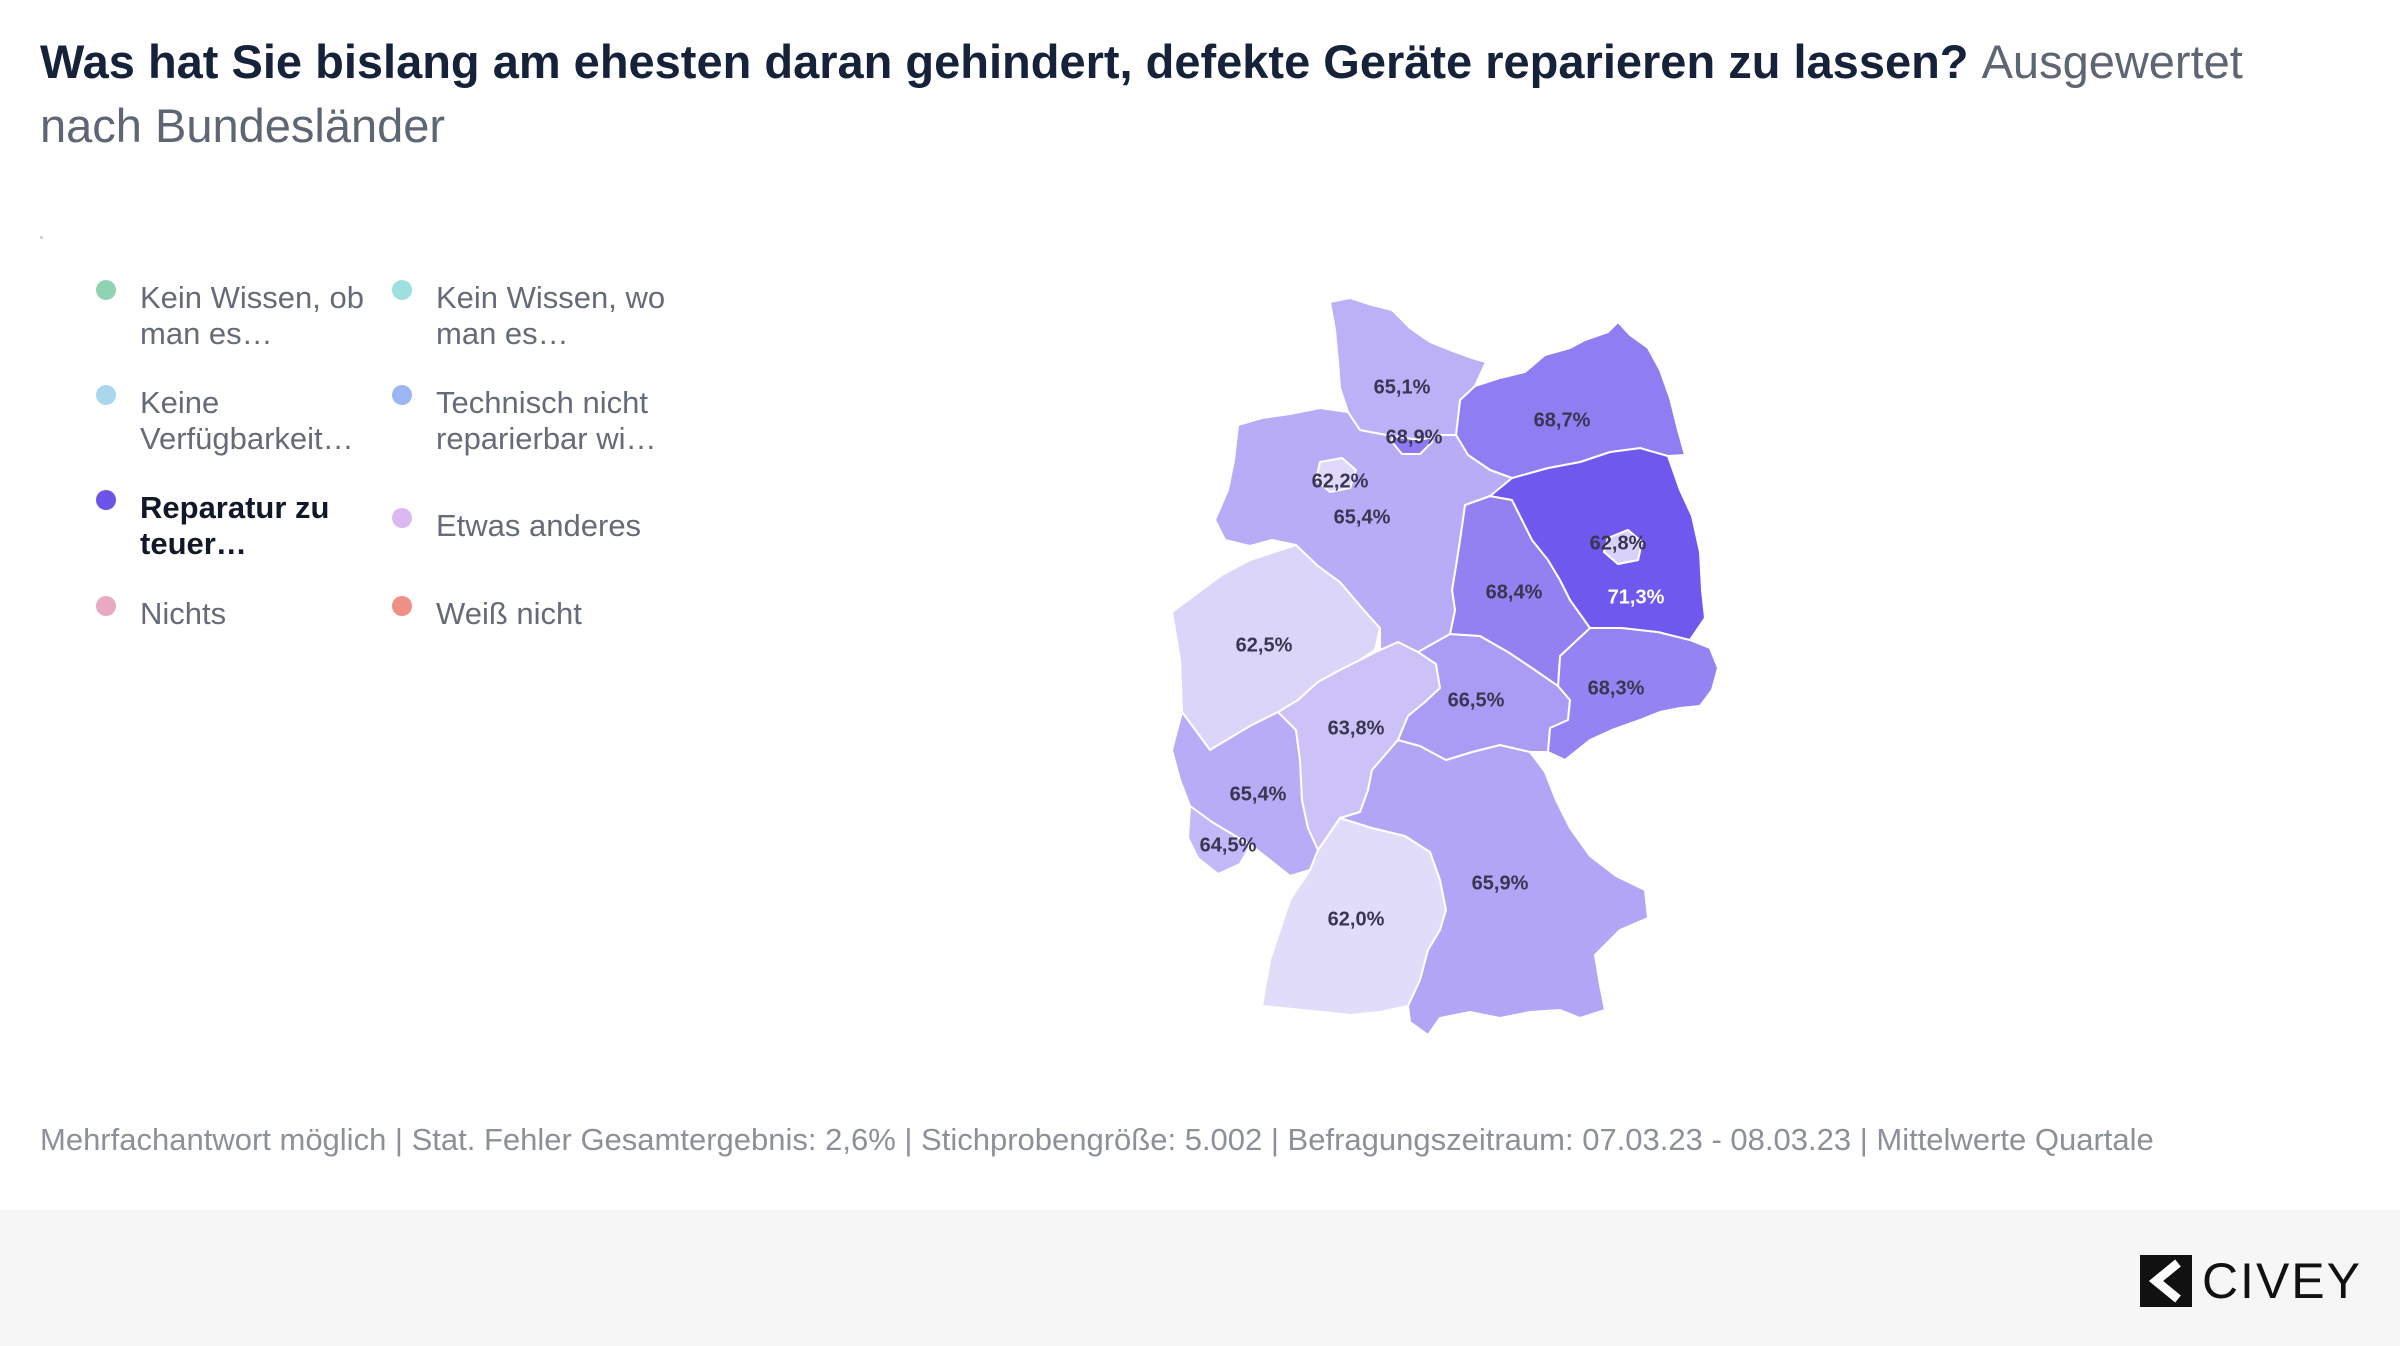 The width and height of the screenshot is (2400, 1346). I want to click on region-label: 62,5%, so click(1264, 645).